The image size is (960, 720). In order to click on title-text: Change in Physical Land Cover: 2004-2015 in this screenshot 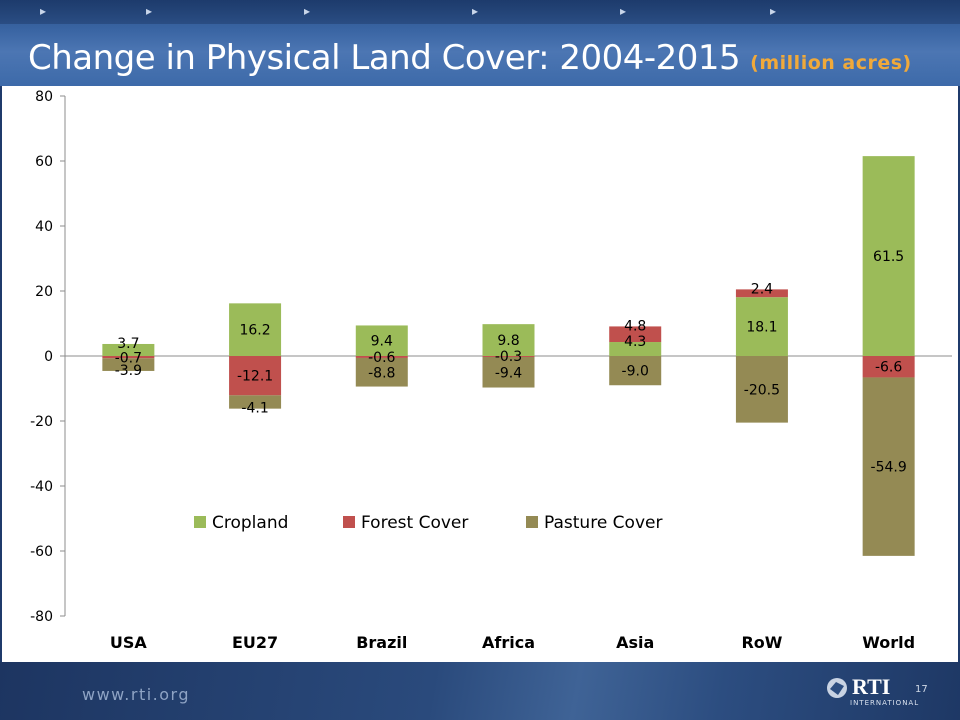, I will do `click(384, 58)`.